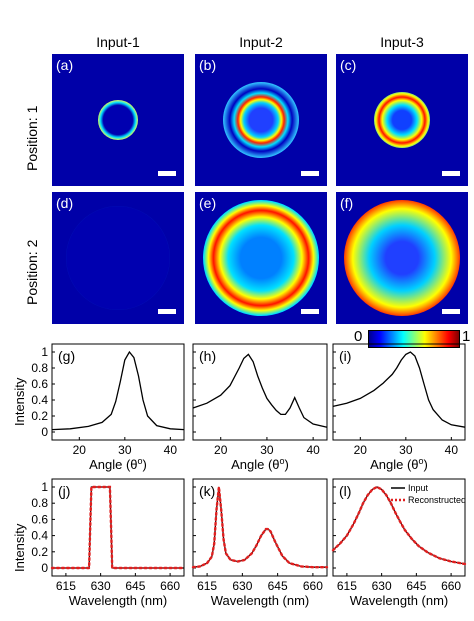 The width and height of the screenshot is (474, 621). I want to click on panel-tag: (g), so click(66, 356).